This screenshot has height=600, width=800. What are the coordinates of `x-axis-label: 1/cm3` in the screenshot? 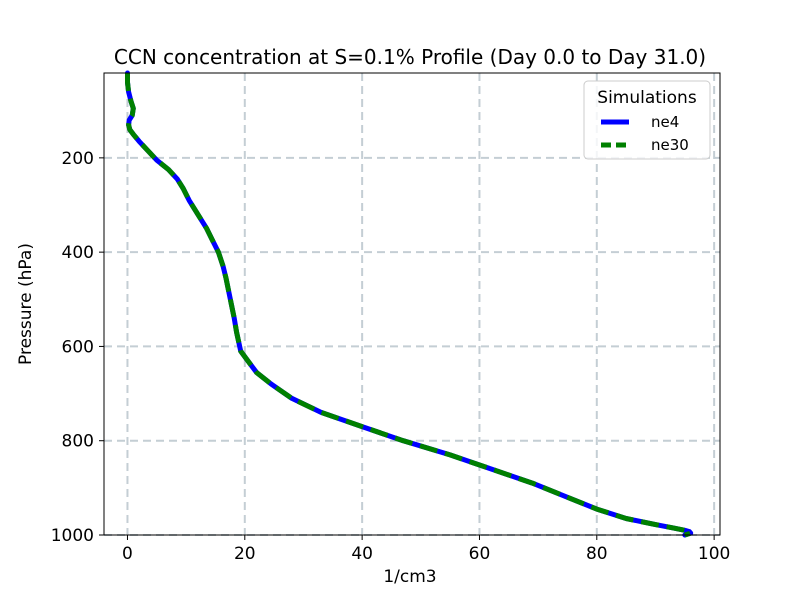 It's located at (409, 577).